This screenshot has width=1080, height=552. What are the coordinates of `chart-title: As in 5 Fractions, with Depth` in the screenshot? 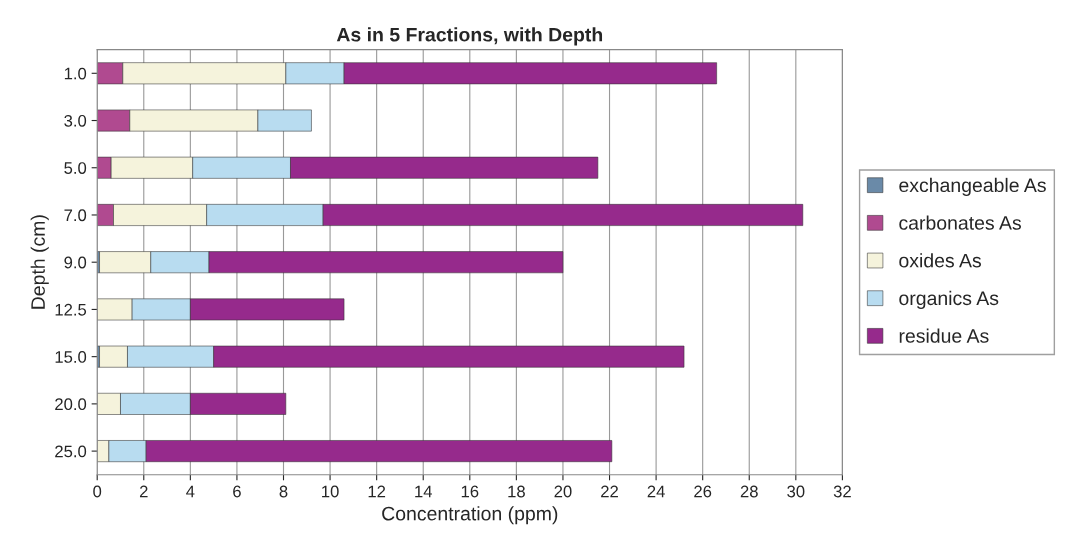 It's located at (469, 36).